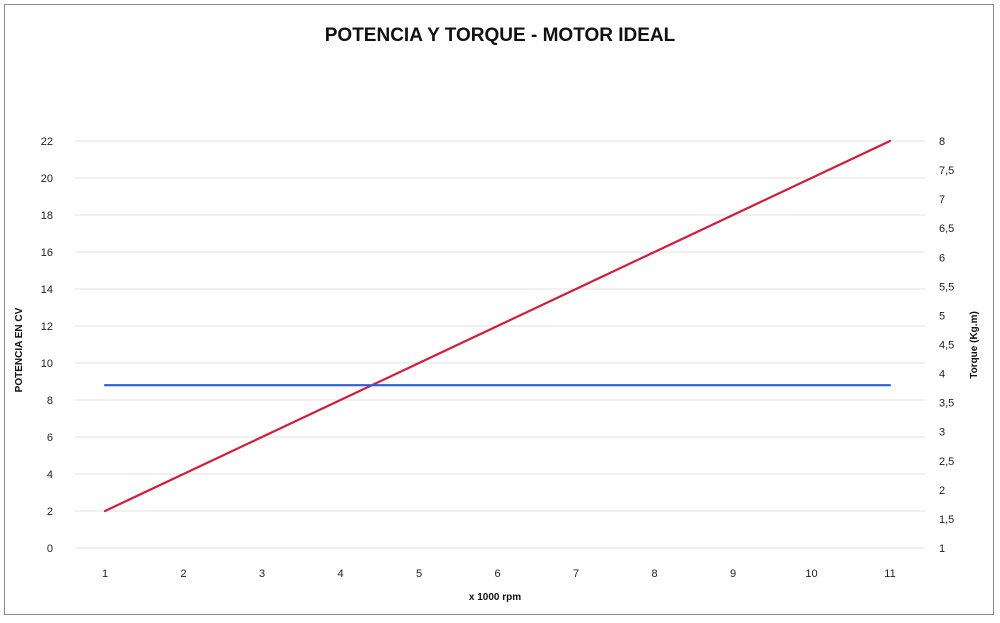  Describe the element at coordinates (889, 574) in the screenshot. I see `x-tick-label: 11` at that location.